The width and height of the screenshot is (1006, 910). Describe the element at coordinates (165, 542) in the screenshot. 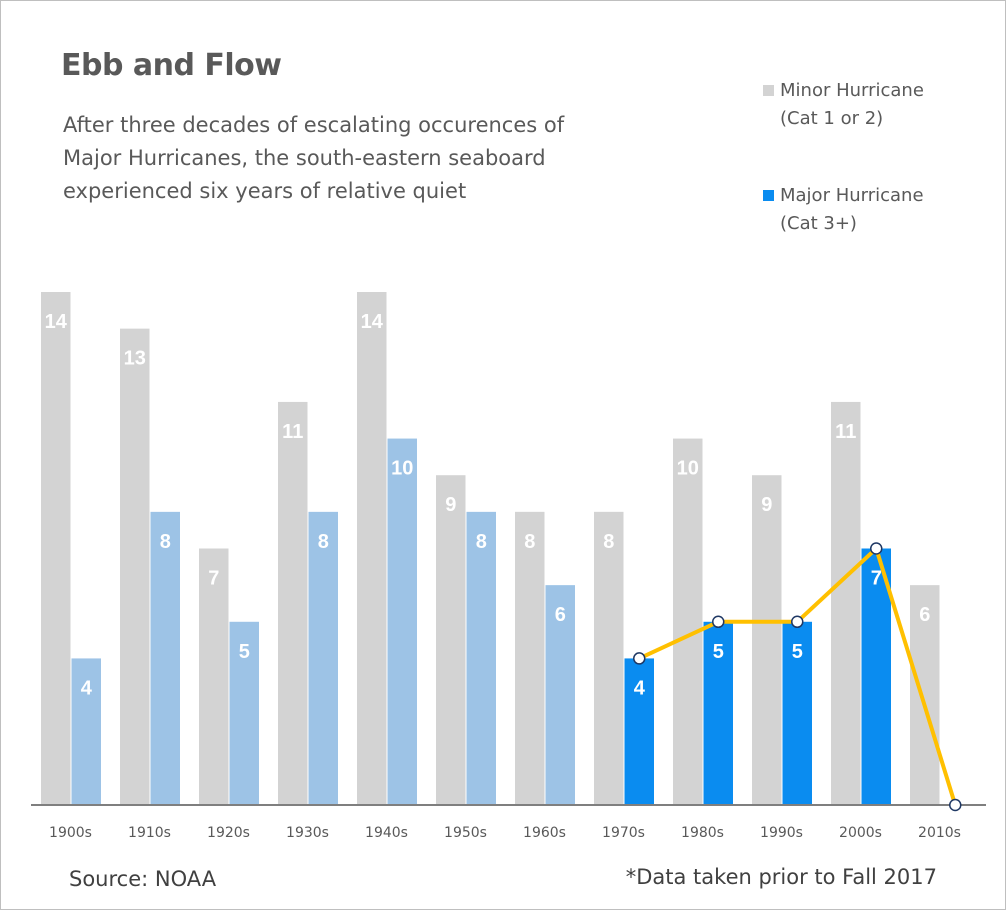

I see `data-label-major-1910s: 8` at that location.